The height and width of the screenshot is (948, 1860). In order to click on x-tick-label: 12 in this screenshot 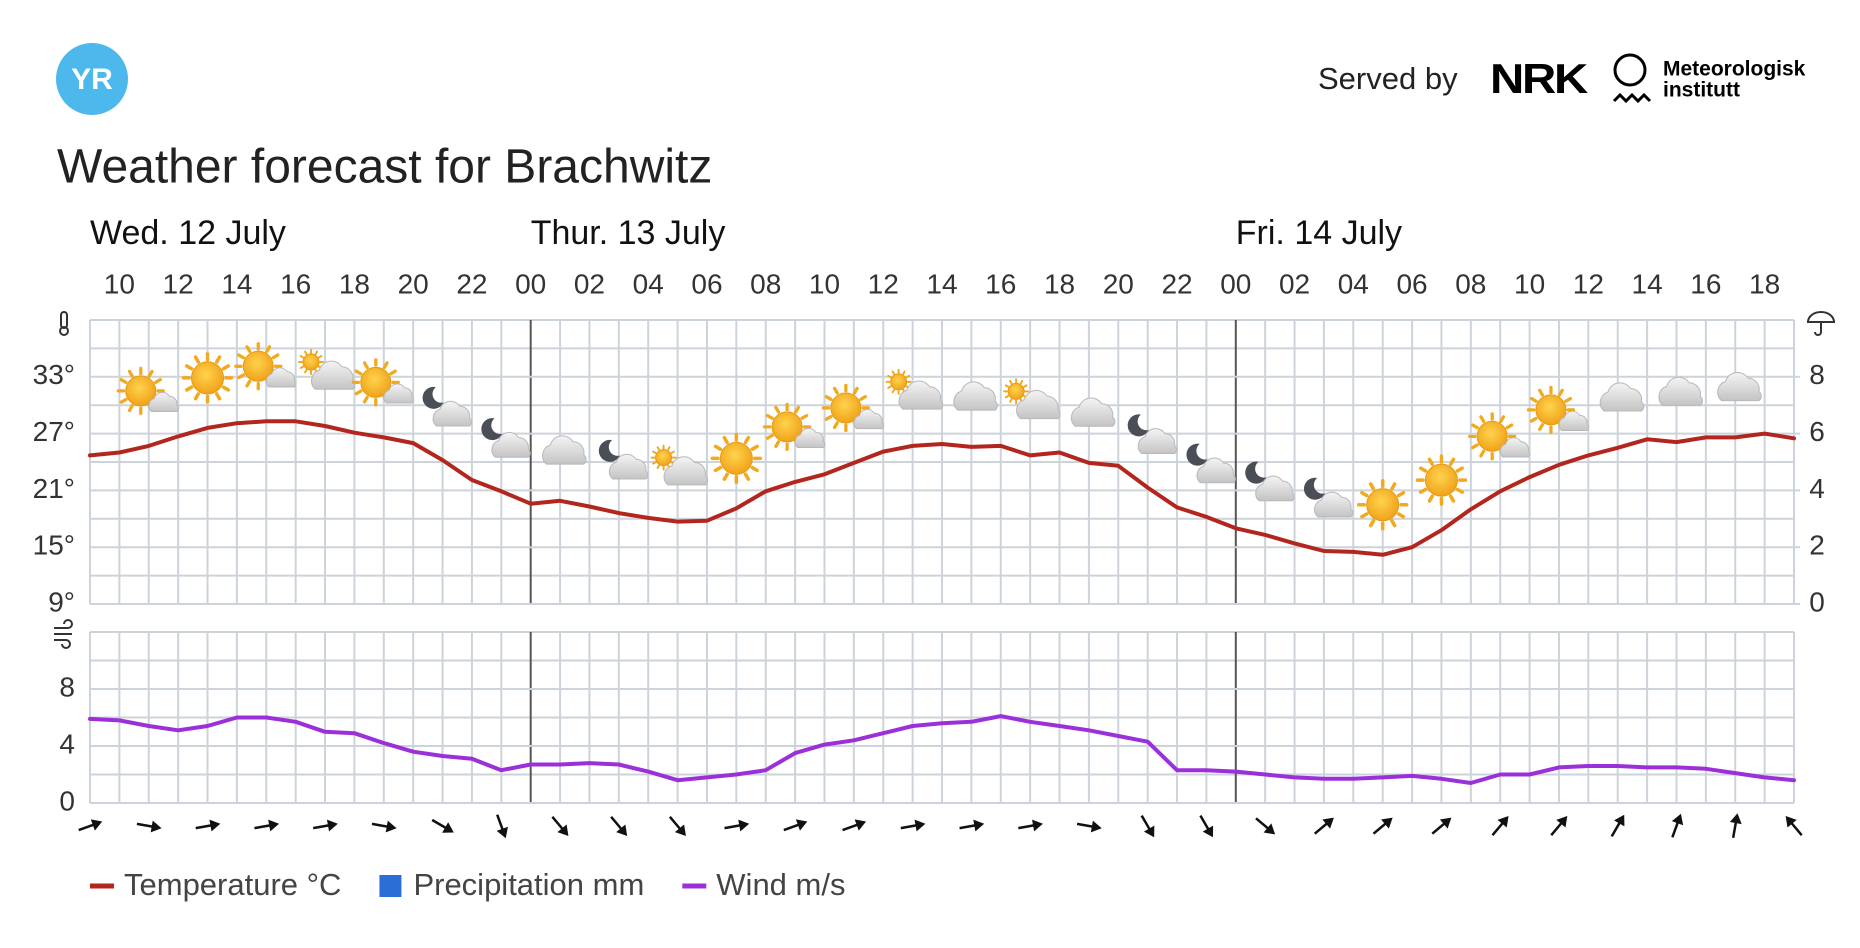, I will do `click(883, 283)`.